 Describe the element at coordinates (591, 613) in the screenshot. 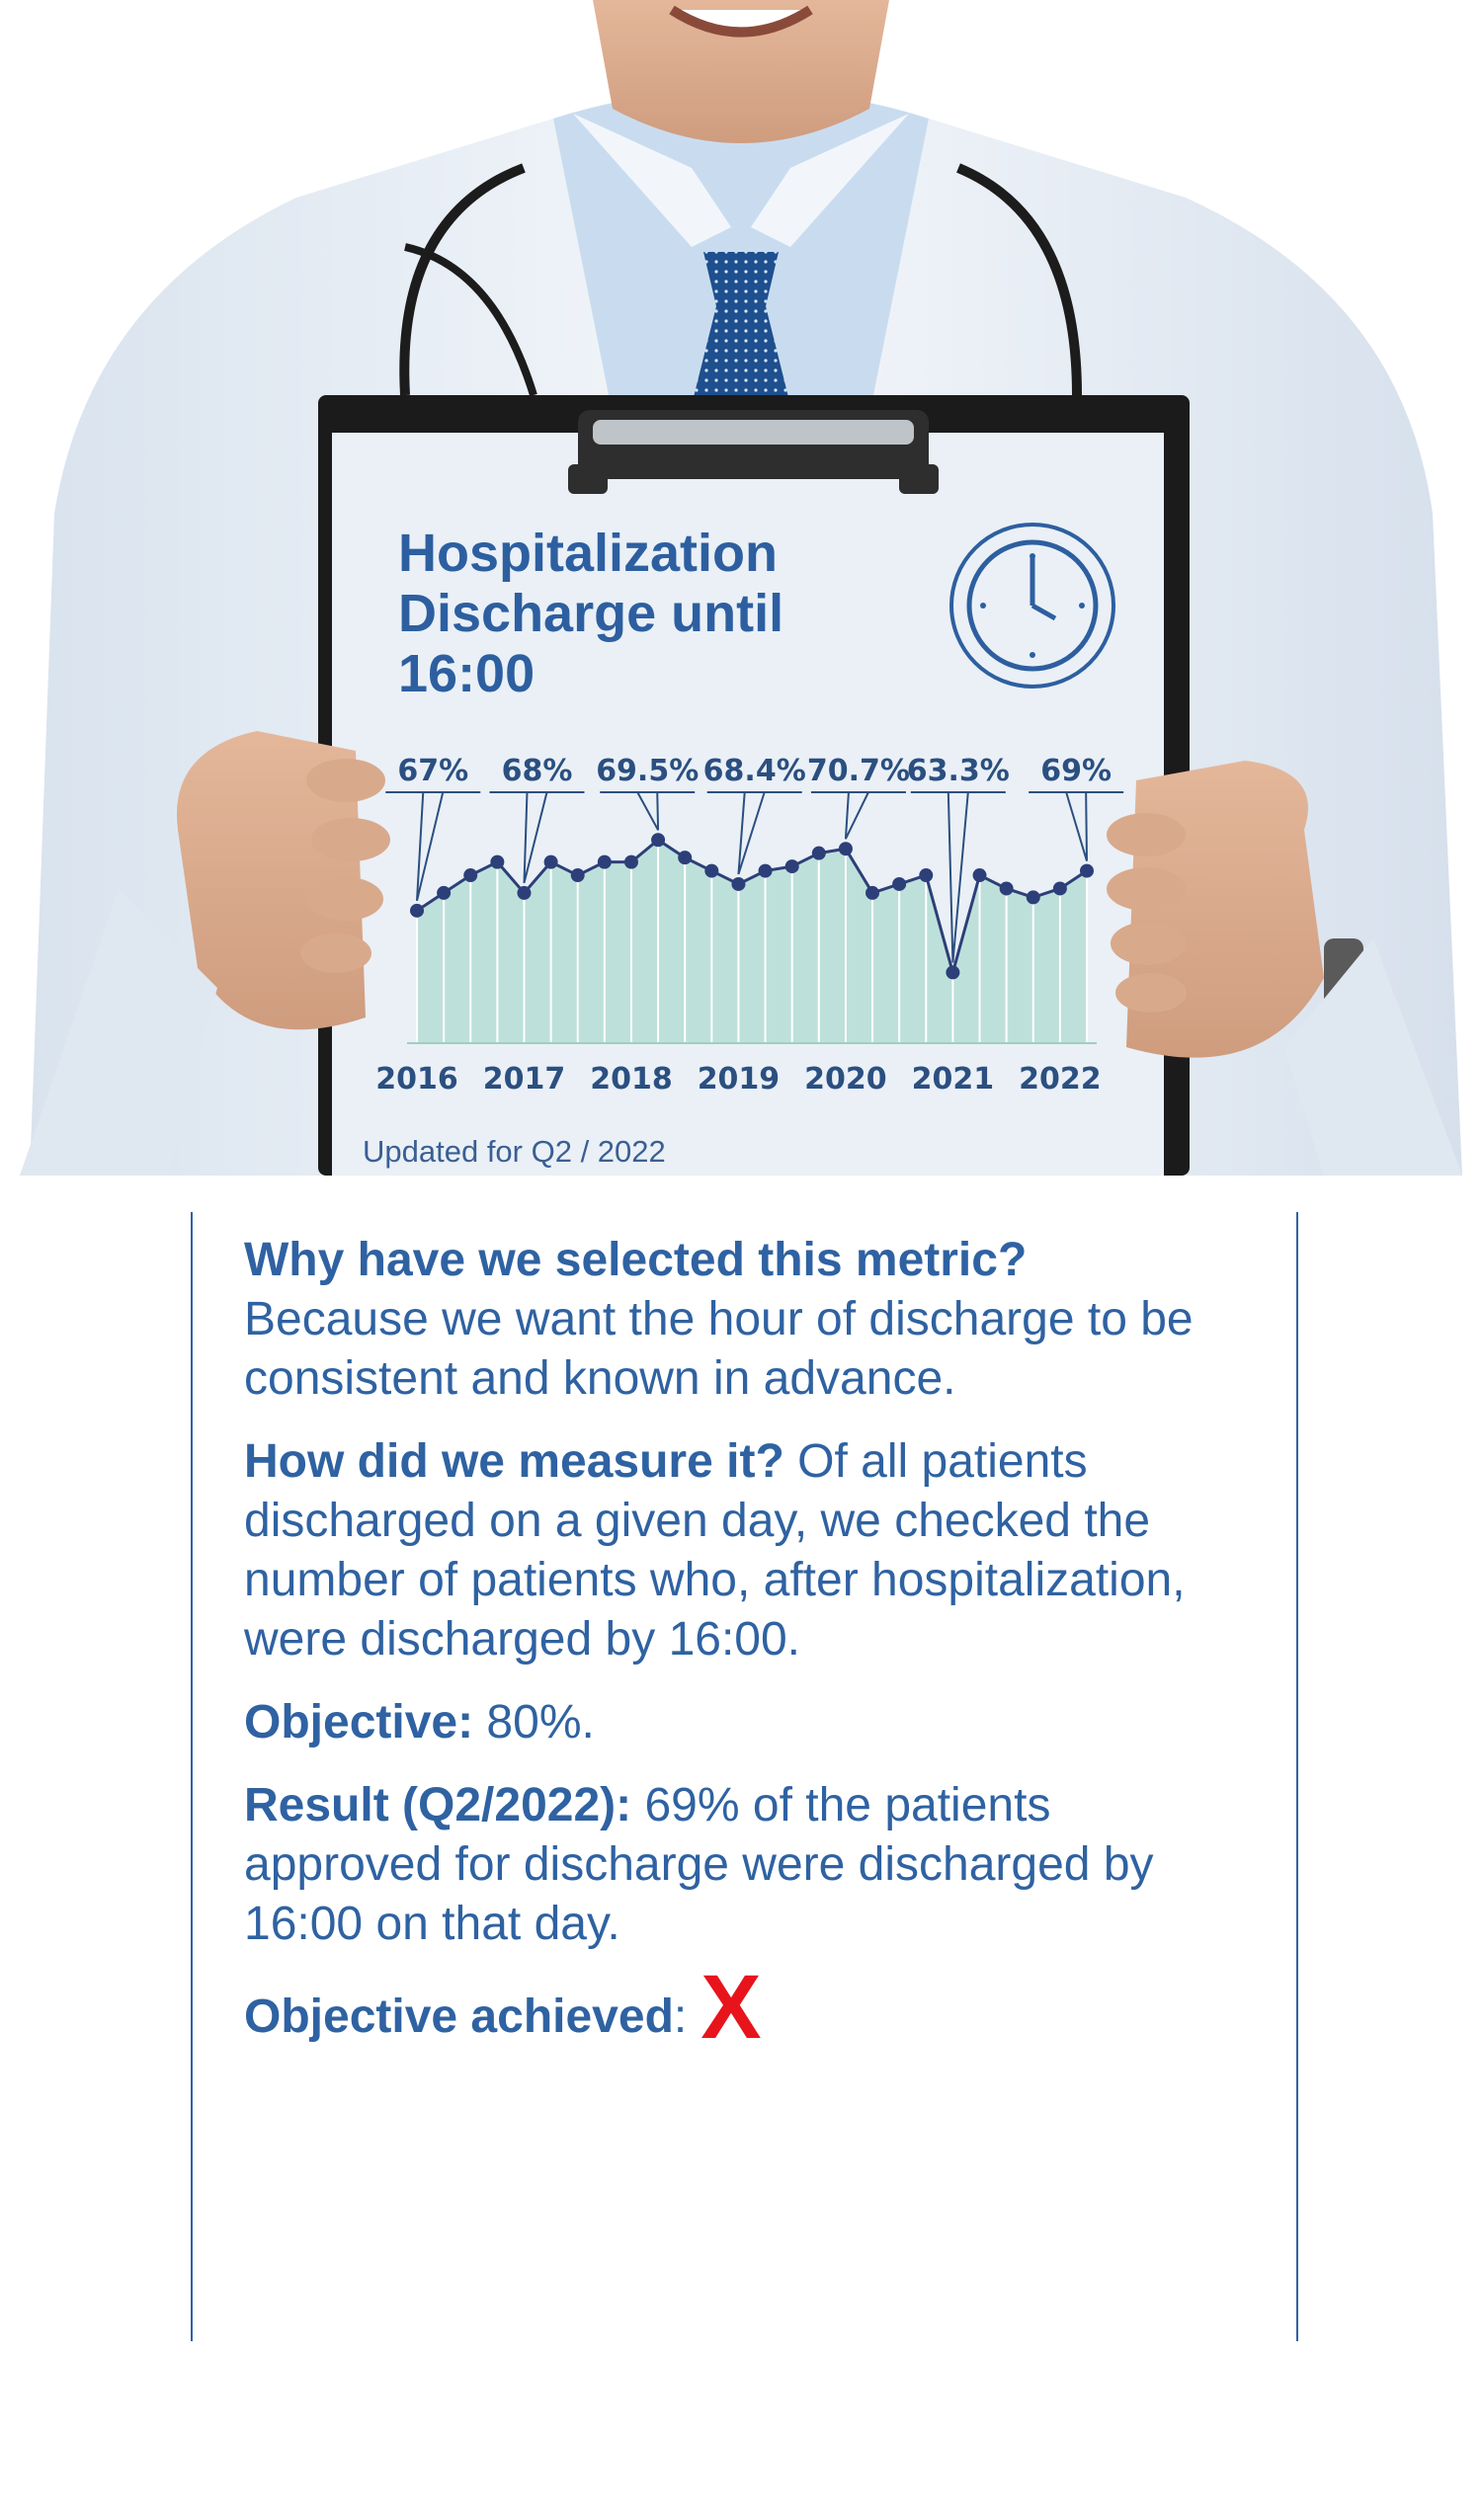

I see `clipboard-title: Hospitalization Discharge until 16:00` at that location.